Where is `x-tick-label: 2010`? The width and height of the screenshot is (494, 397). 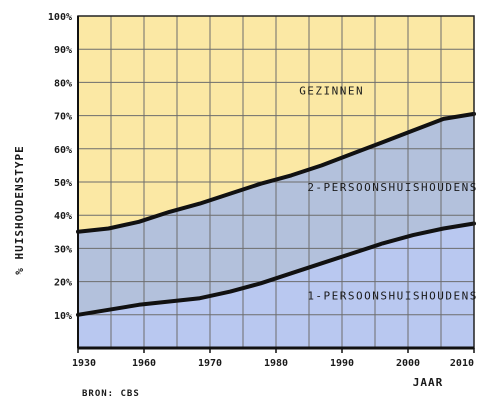
x-tick-label: 2010 is located at coordinates (462, 363).